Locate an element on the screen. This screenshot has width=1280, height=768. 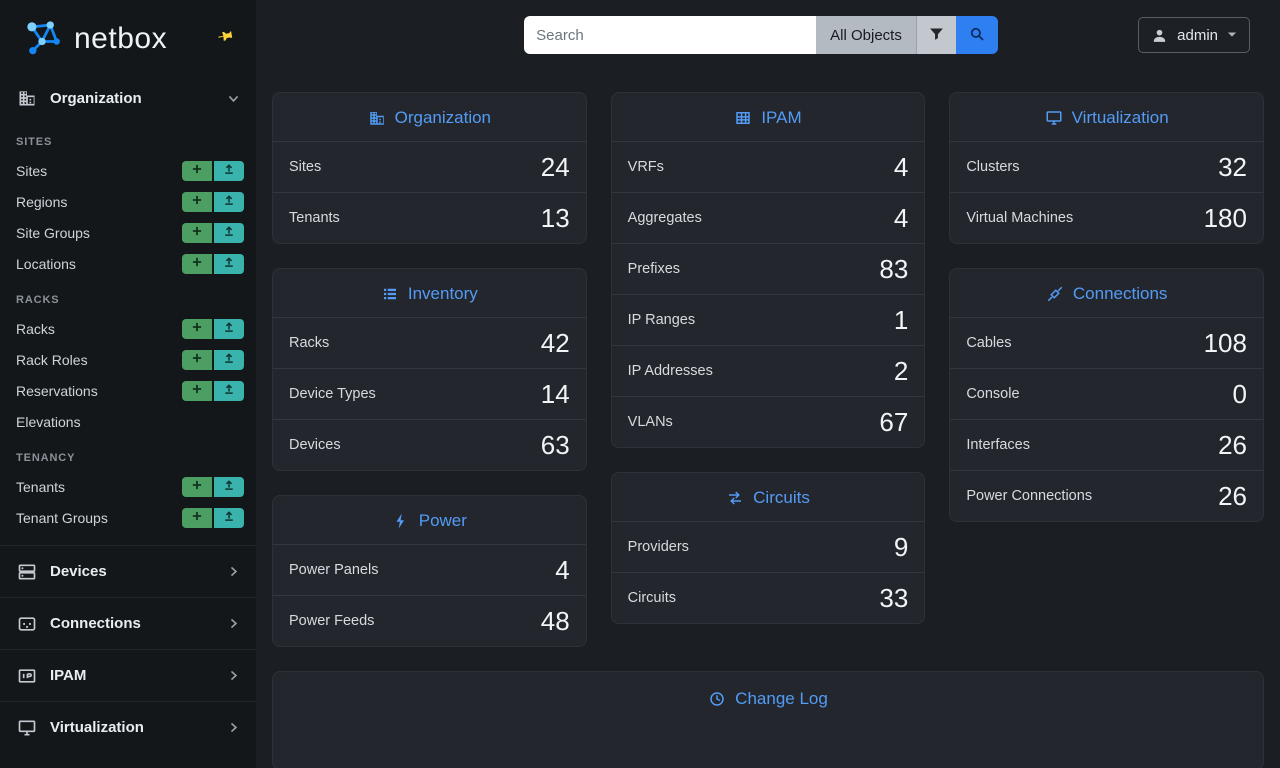
stat-row-console: Console 0 is located at coordinates (1106, 393).